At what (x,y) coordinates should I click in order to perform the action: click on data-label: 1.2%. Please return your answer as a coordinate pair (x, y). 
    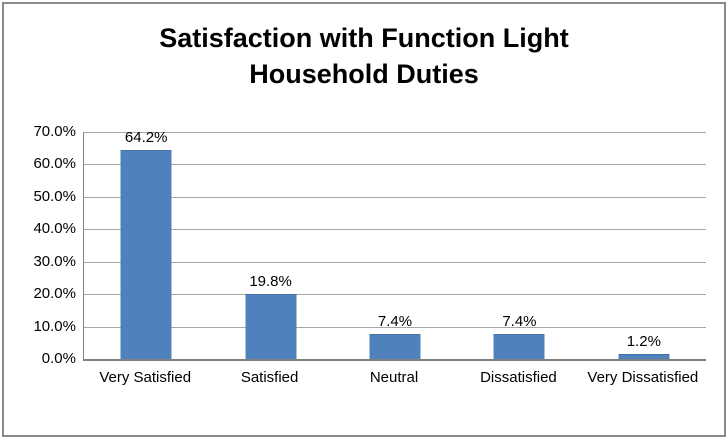
    Looking at the image, I should click on (643, 342).